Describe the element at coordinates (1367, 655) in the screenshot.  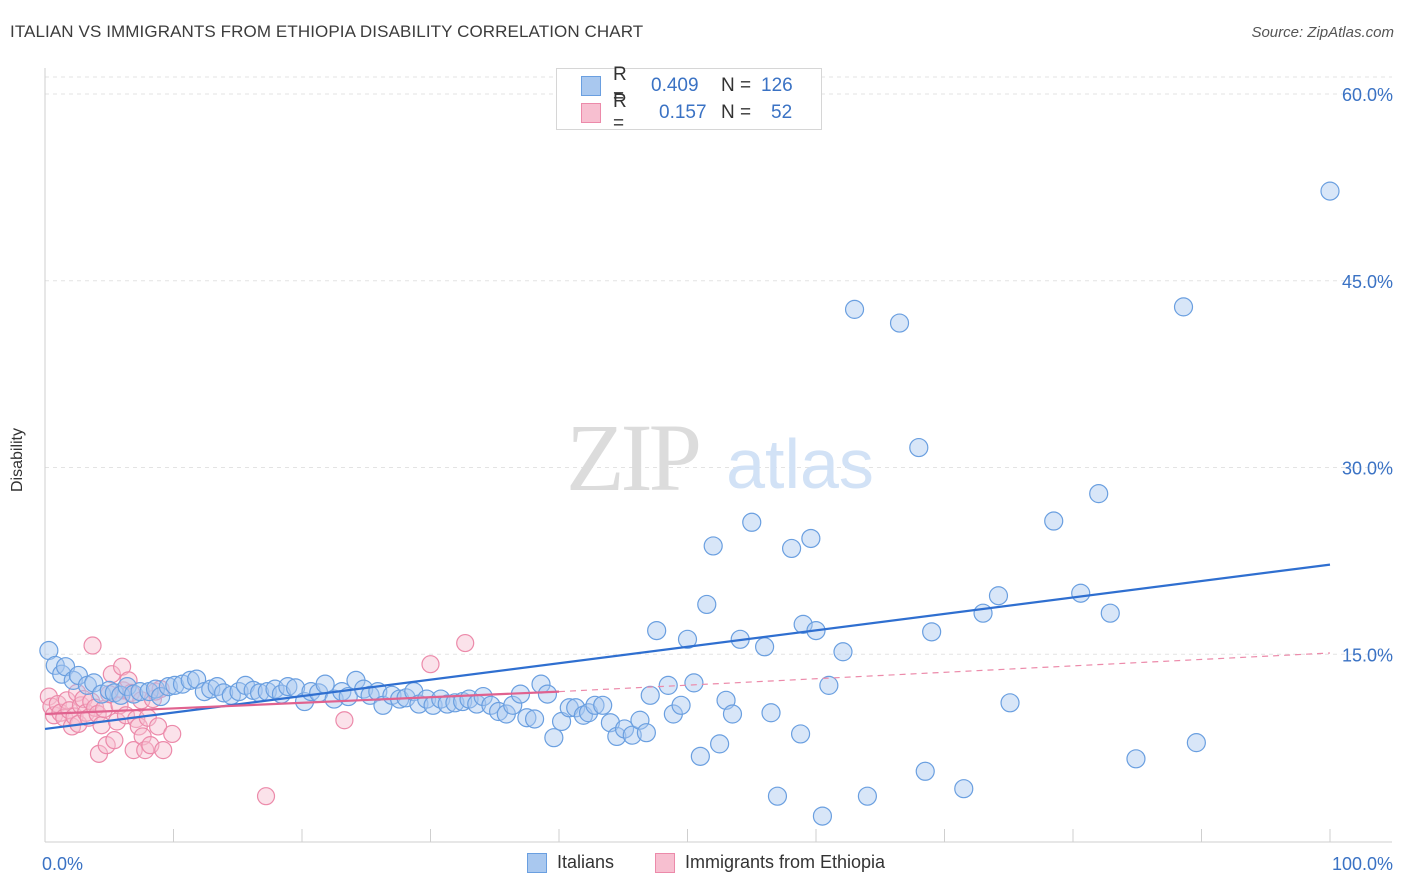
I see `y-tick-label: 15.0%` at that location.